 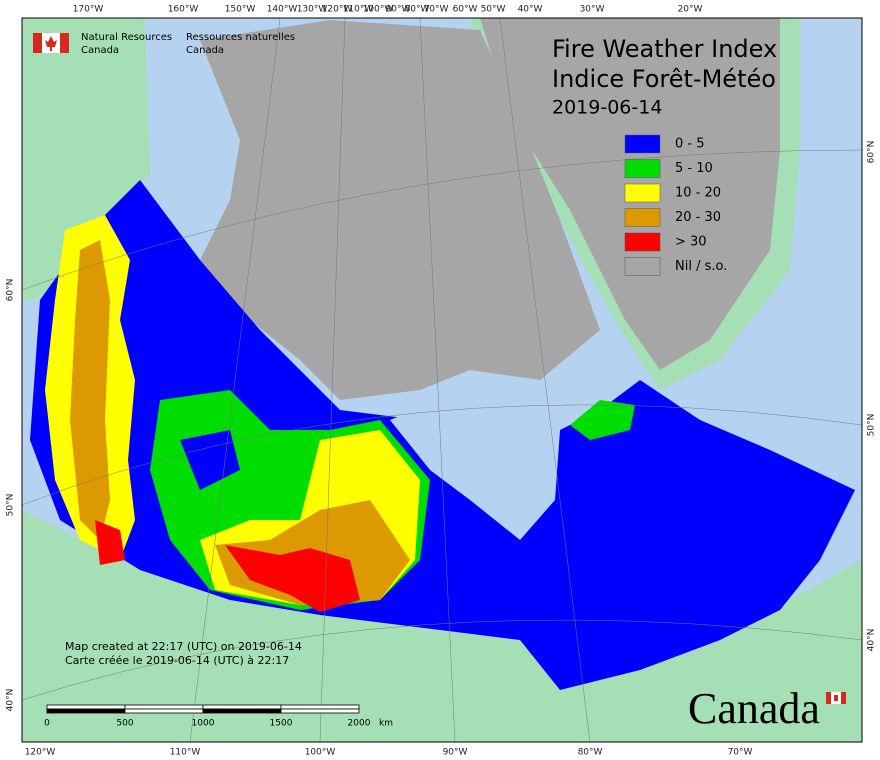 What do you see at coordinates (694, 168) in the screenshot?
I see `legend-label: 5 - 10` at bounding box center [694, 168].